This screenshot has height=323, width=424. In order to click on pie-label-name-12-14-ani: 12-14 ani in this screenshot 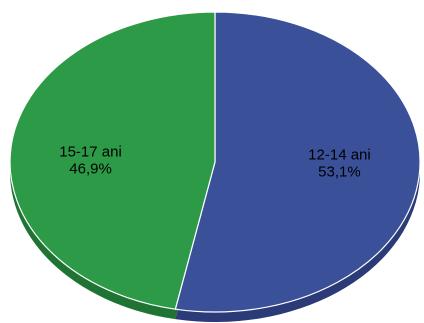, I will do `click(339, 154)`.